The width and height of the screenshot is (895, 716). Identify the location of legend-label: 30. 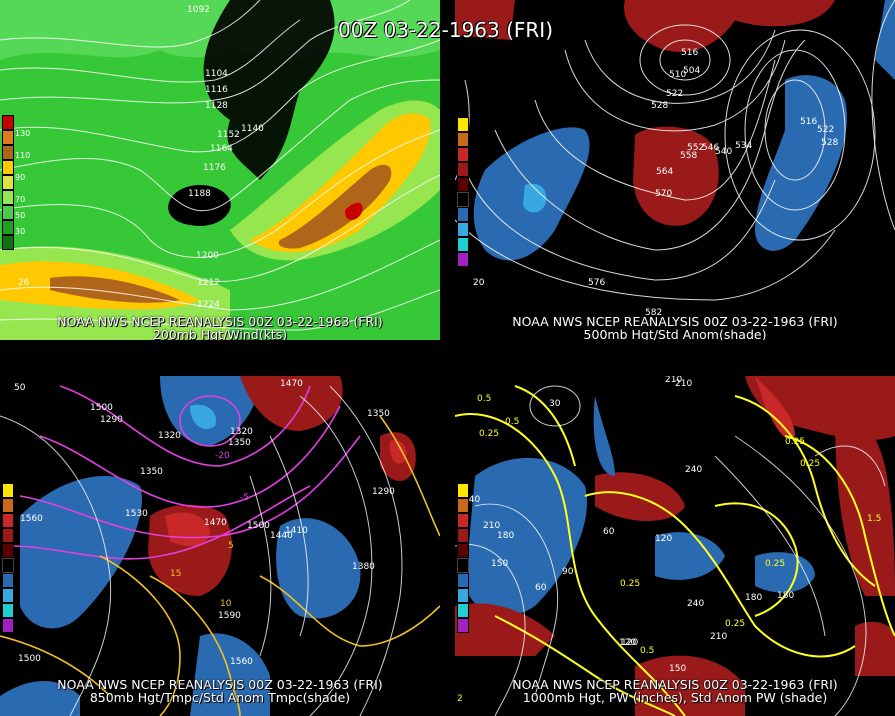
(20, 231).